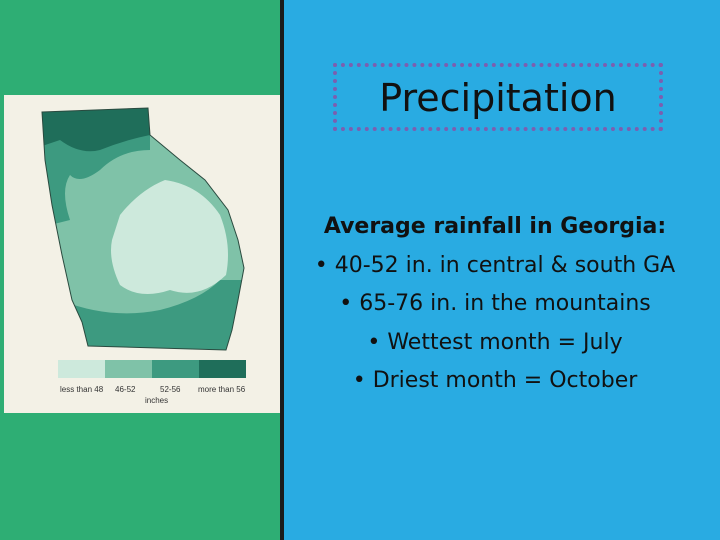 The height and width of the screenshot is (540, 720). What do you see at coordinates (170, 389) in the screenshot?
I see `legend-label: 52-56` at bounding box center [170, 389].